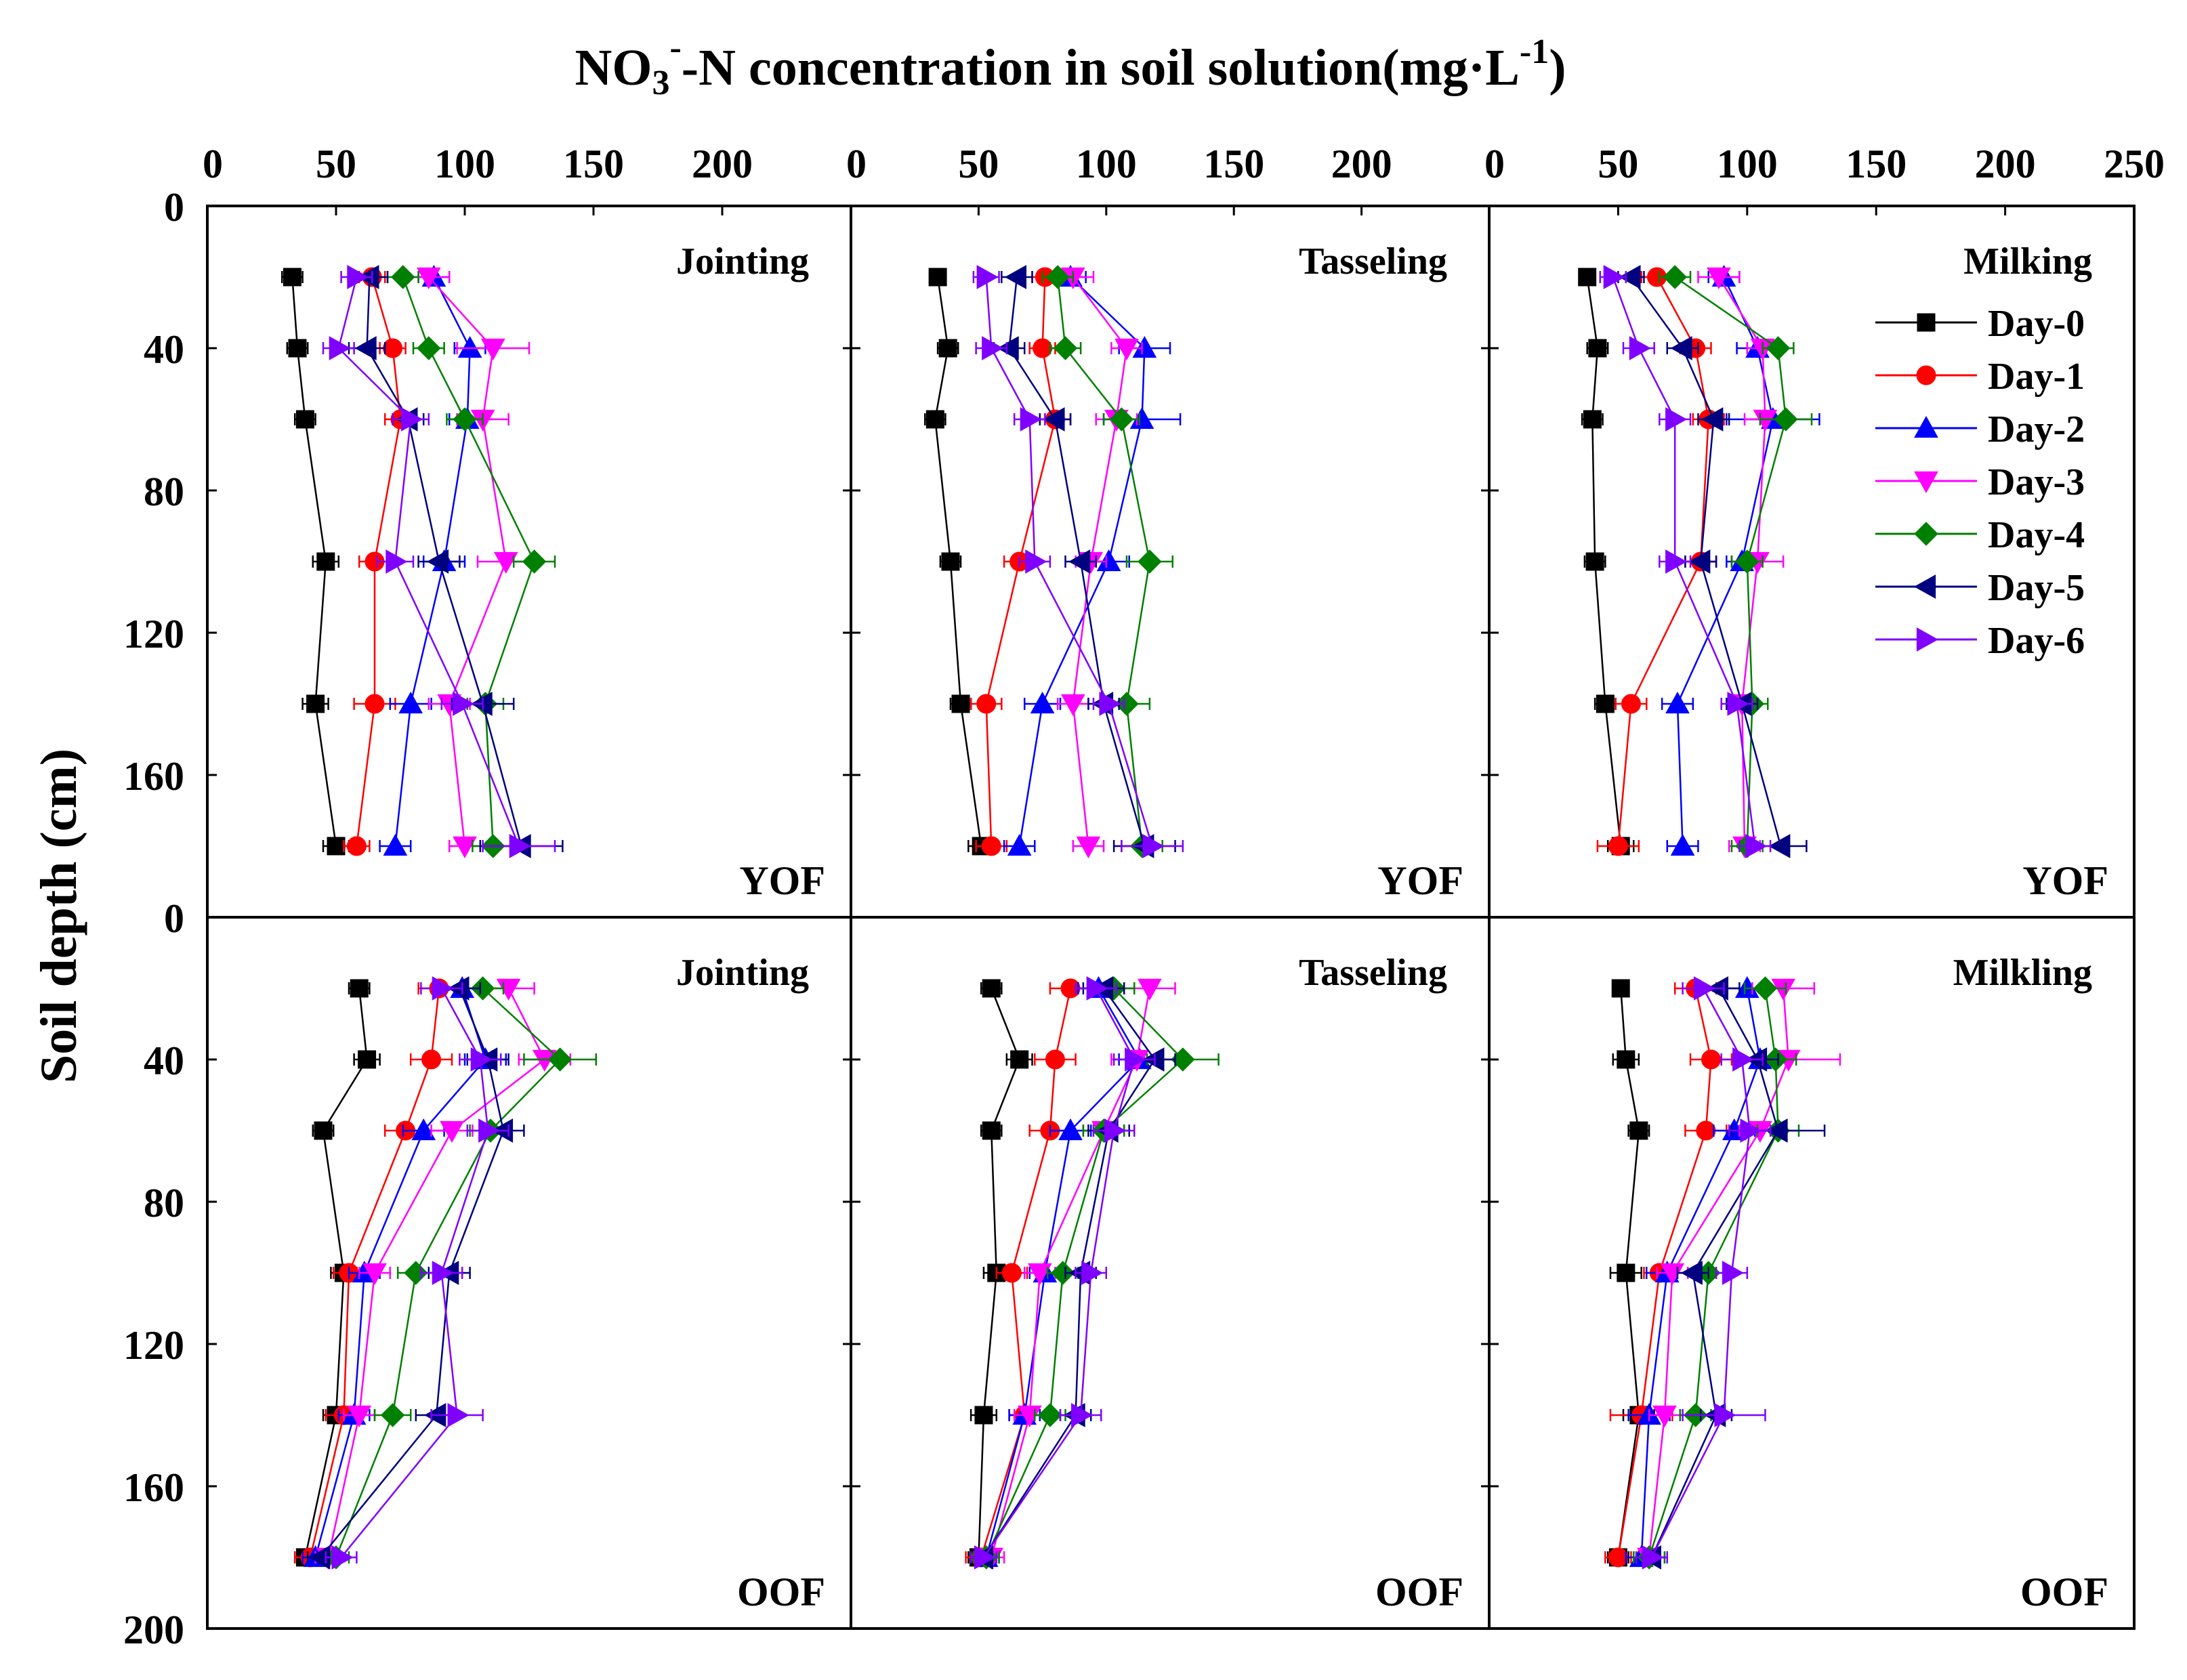 The image size is (2187, 1680). I want to click on y-tick-label: 0, so click(174, 208).